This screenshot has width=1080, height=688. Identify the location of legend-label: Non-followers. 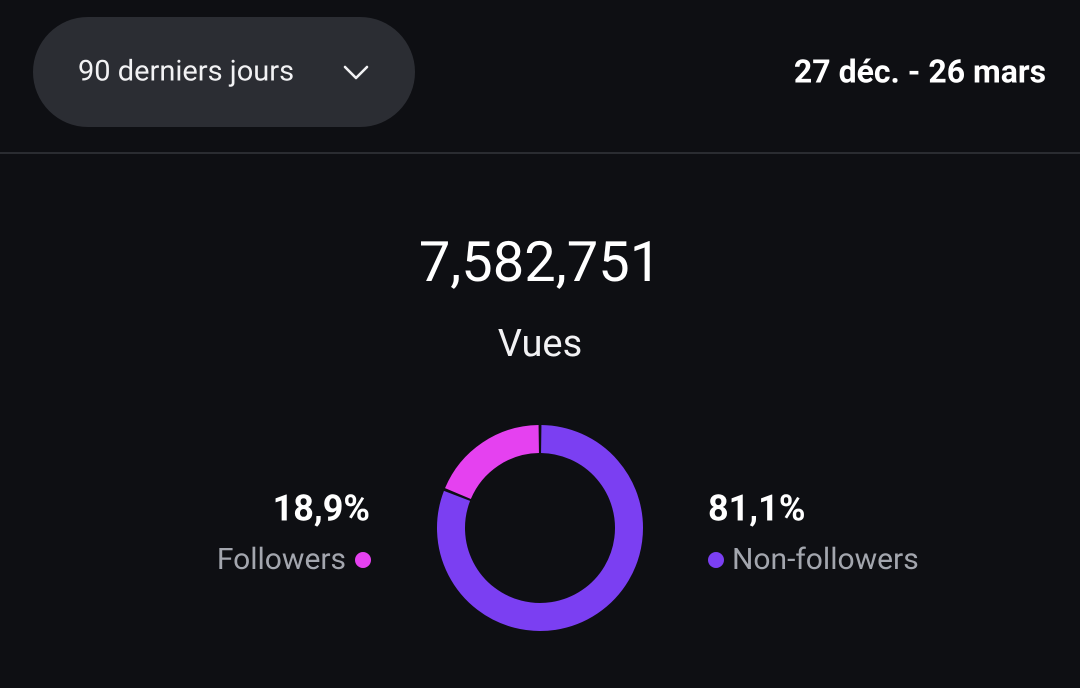
(825, 559).